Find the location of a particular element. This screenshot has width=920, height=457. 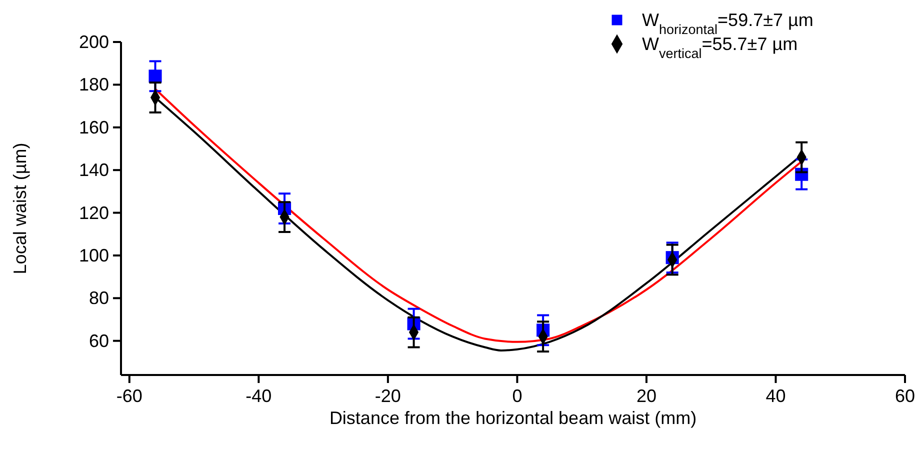

x-tick-label: 0 is located at coordinates (517, 396).